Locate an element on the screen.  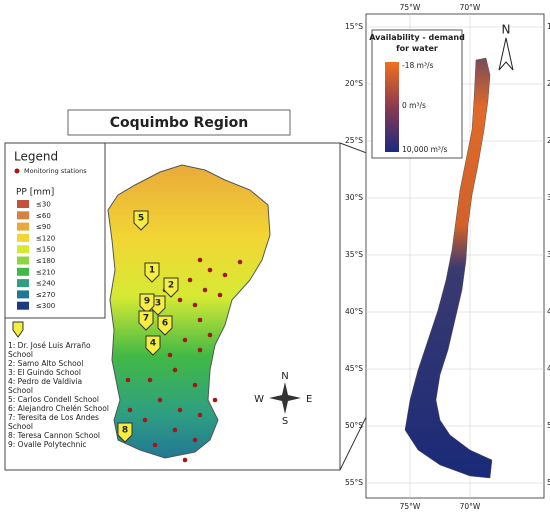
lat-label: 45°S is located at coordinates (354, 368).